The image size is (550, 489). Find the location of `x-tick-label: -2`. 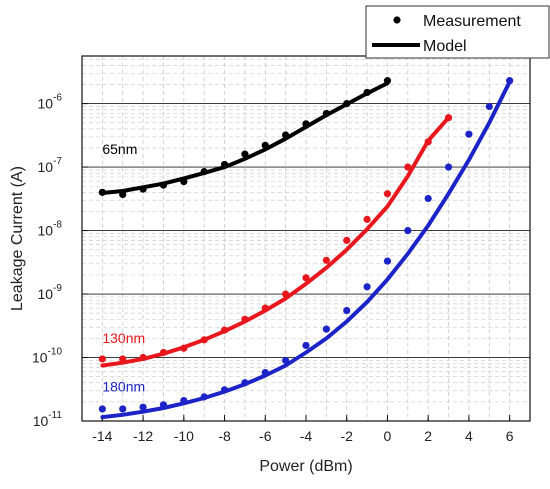

x-tick-label: -2 is located at coordinates (347, 436).